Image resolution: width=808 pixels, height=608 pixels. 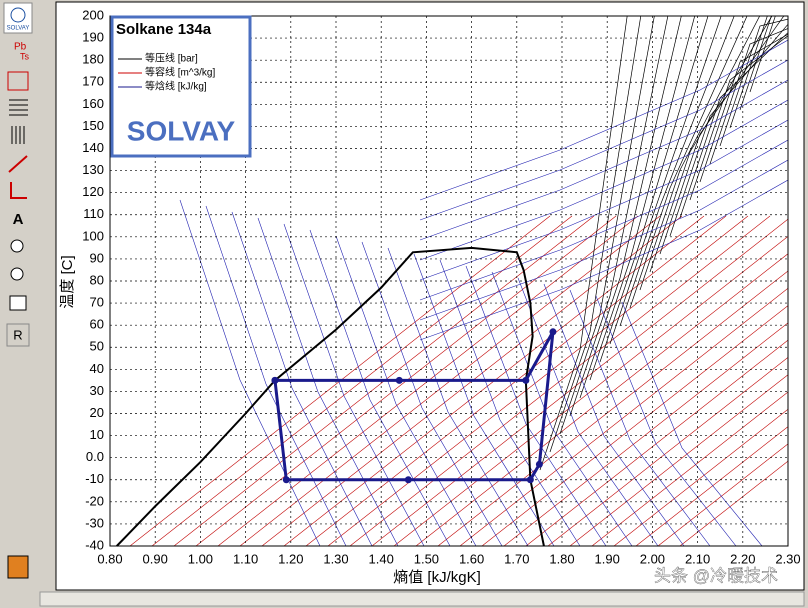 I want to click on reset-text: R, so click(x=17, y=334).